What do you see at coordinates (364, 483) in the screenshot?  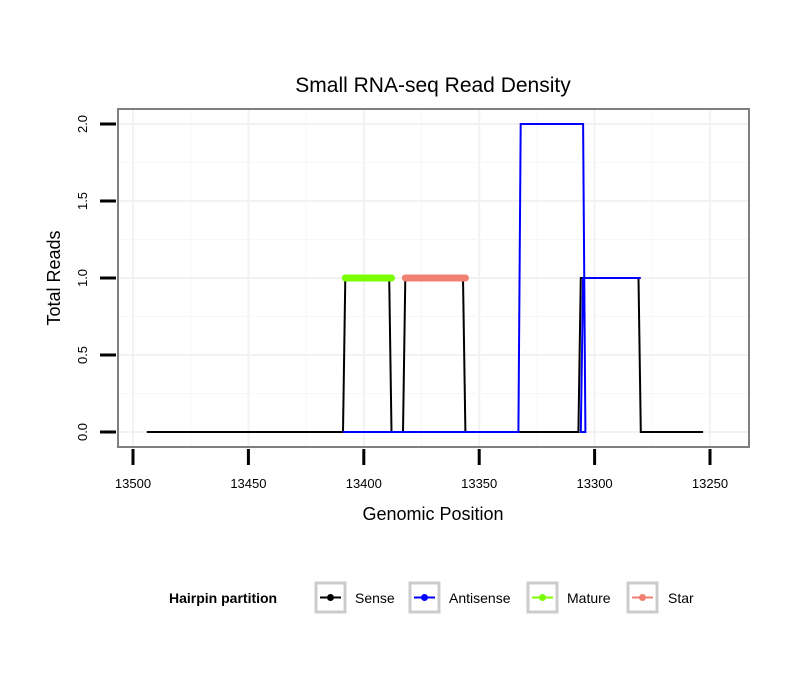 I see `x-tick-label: 13400` at bounding box center [364, 483].